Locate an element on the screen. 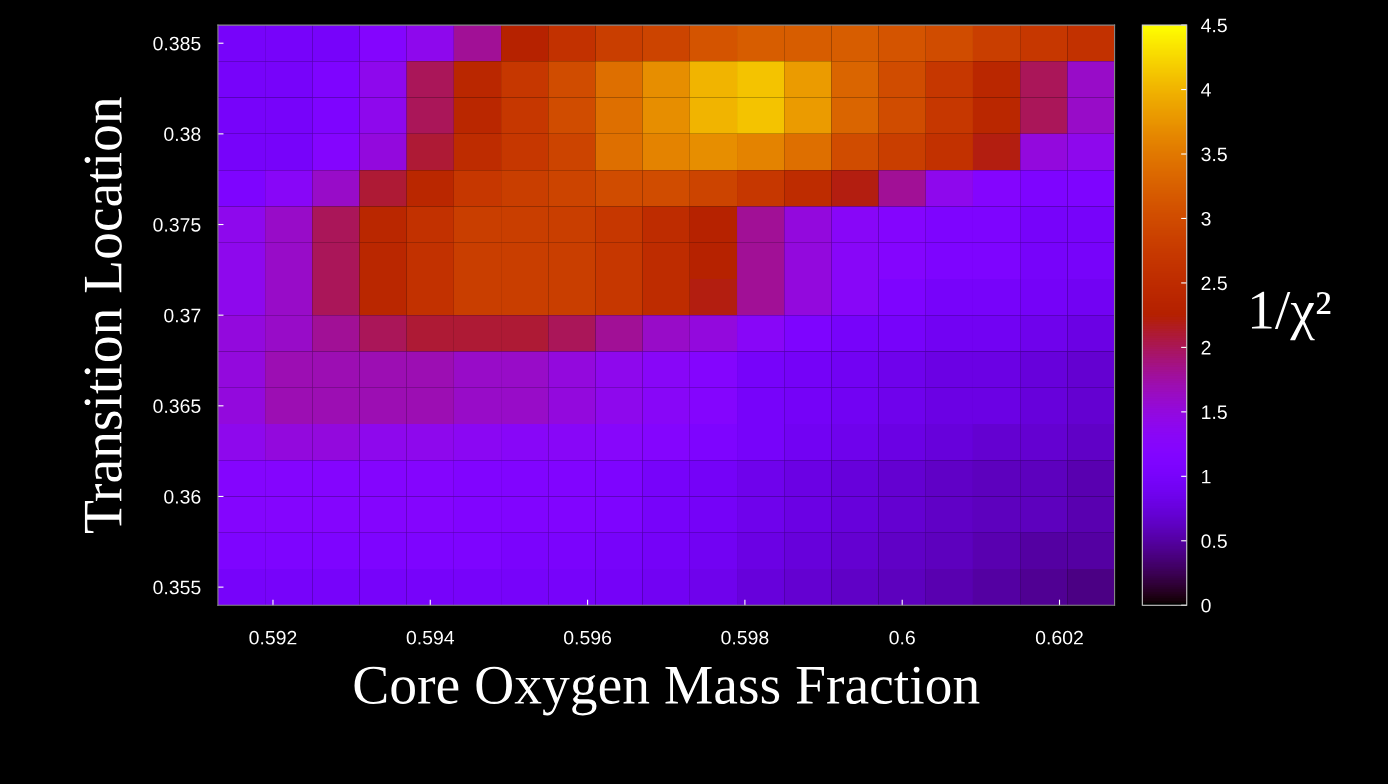 Image resolution: width=1388 pixels, height=784 pixels. color-bar-label: 4 is located at coordinates (1206, 90).